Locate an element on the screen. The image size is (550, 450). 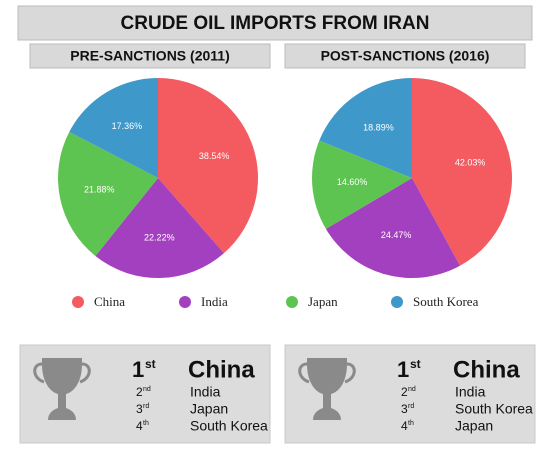
legend-label: India is located at coordinates (214, 301).